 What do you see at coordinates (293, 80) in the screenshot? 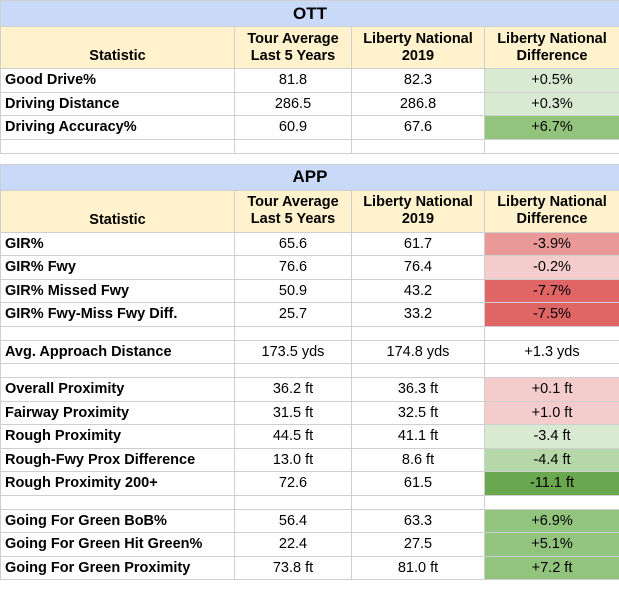
I see `tour-average-cell: 81.8` at bounding box center [293, 80].